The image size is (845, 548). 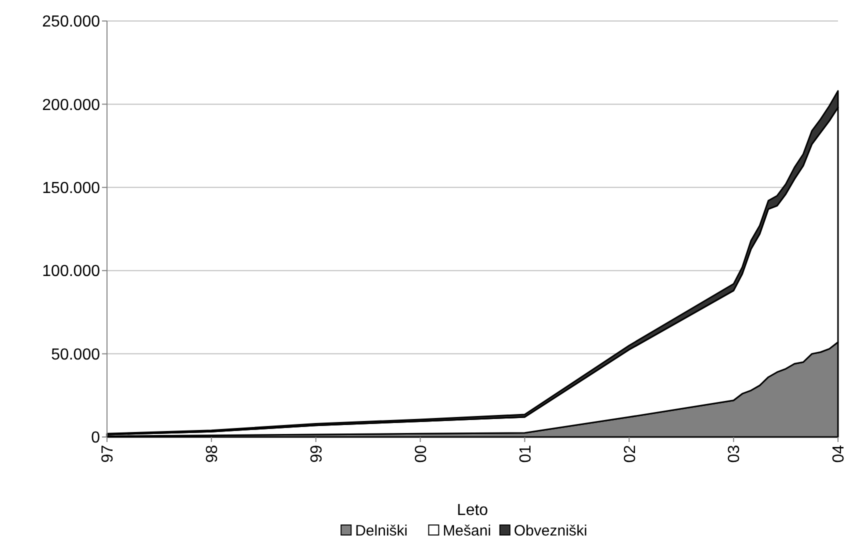 What do you see at coordinates (472, 510) in the screenshot?
I see `x-axis-title: Leto` at bounding box center [472, 510].